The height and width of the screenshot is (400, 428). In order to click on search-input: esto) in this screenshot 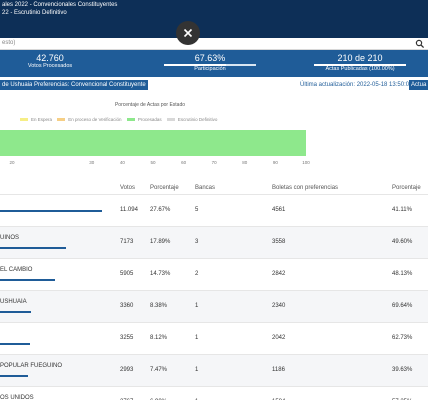, I will do `click(9, 43)`.